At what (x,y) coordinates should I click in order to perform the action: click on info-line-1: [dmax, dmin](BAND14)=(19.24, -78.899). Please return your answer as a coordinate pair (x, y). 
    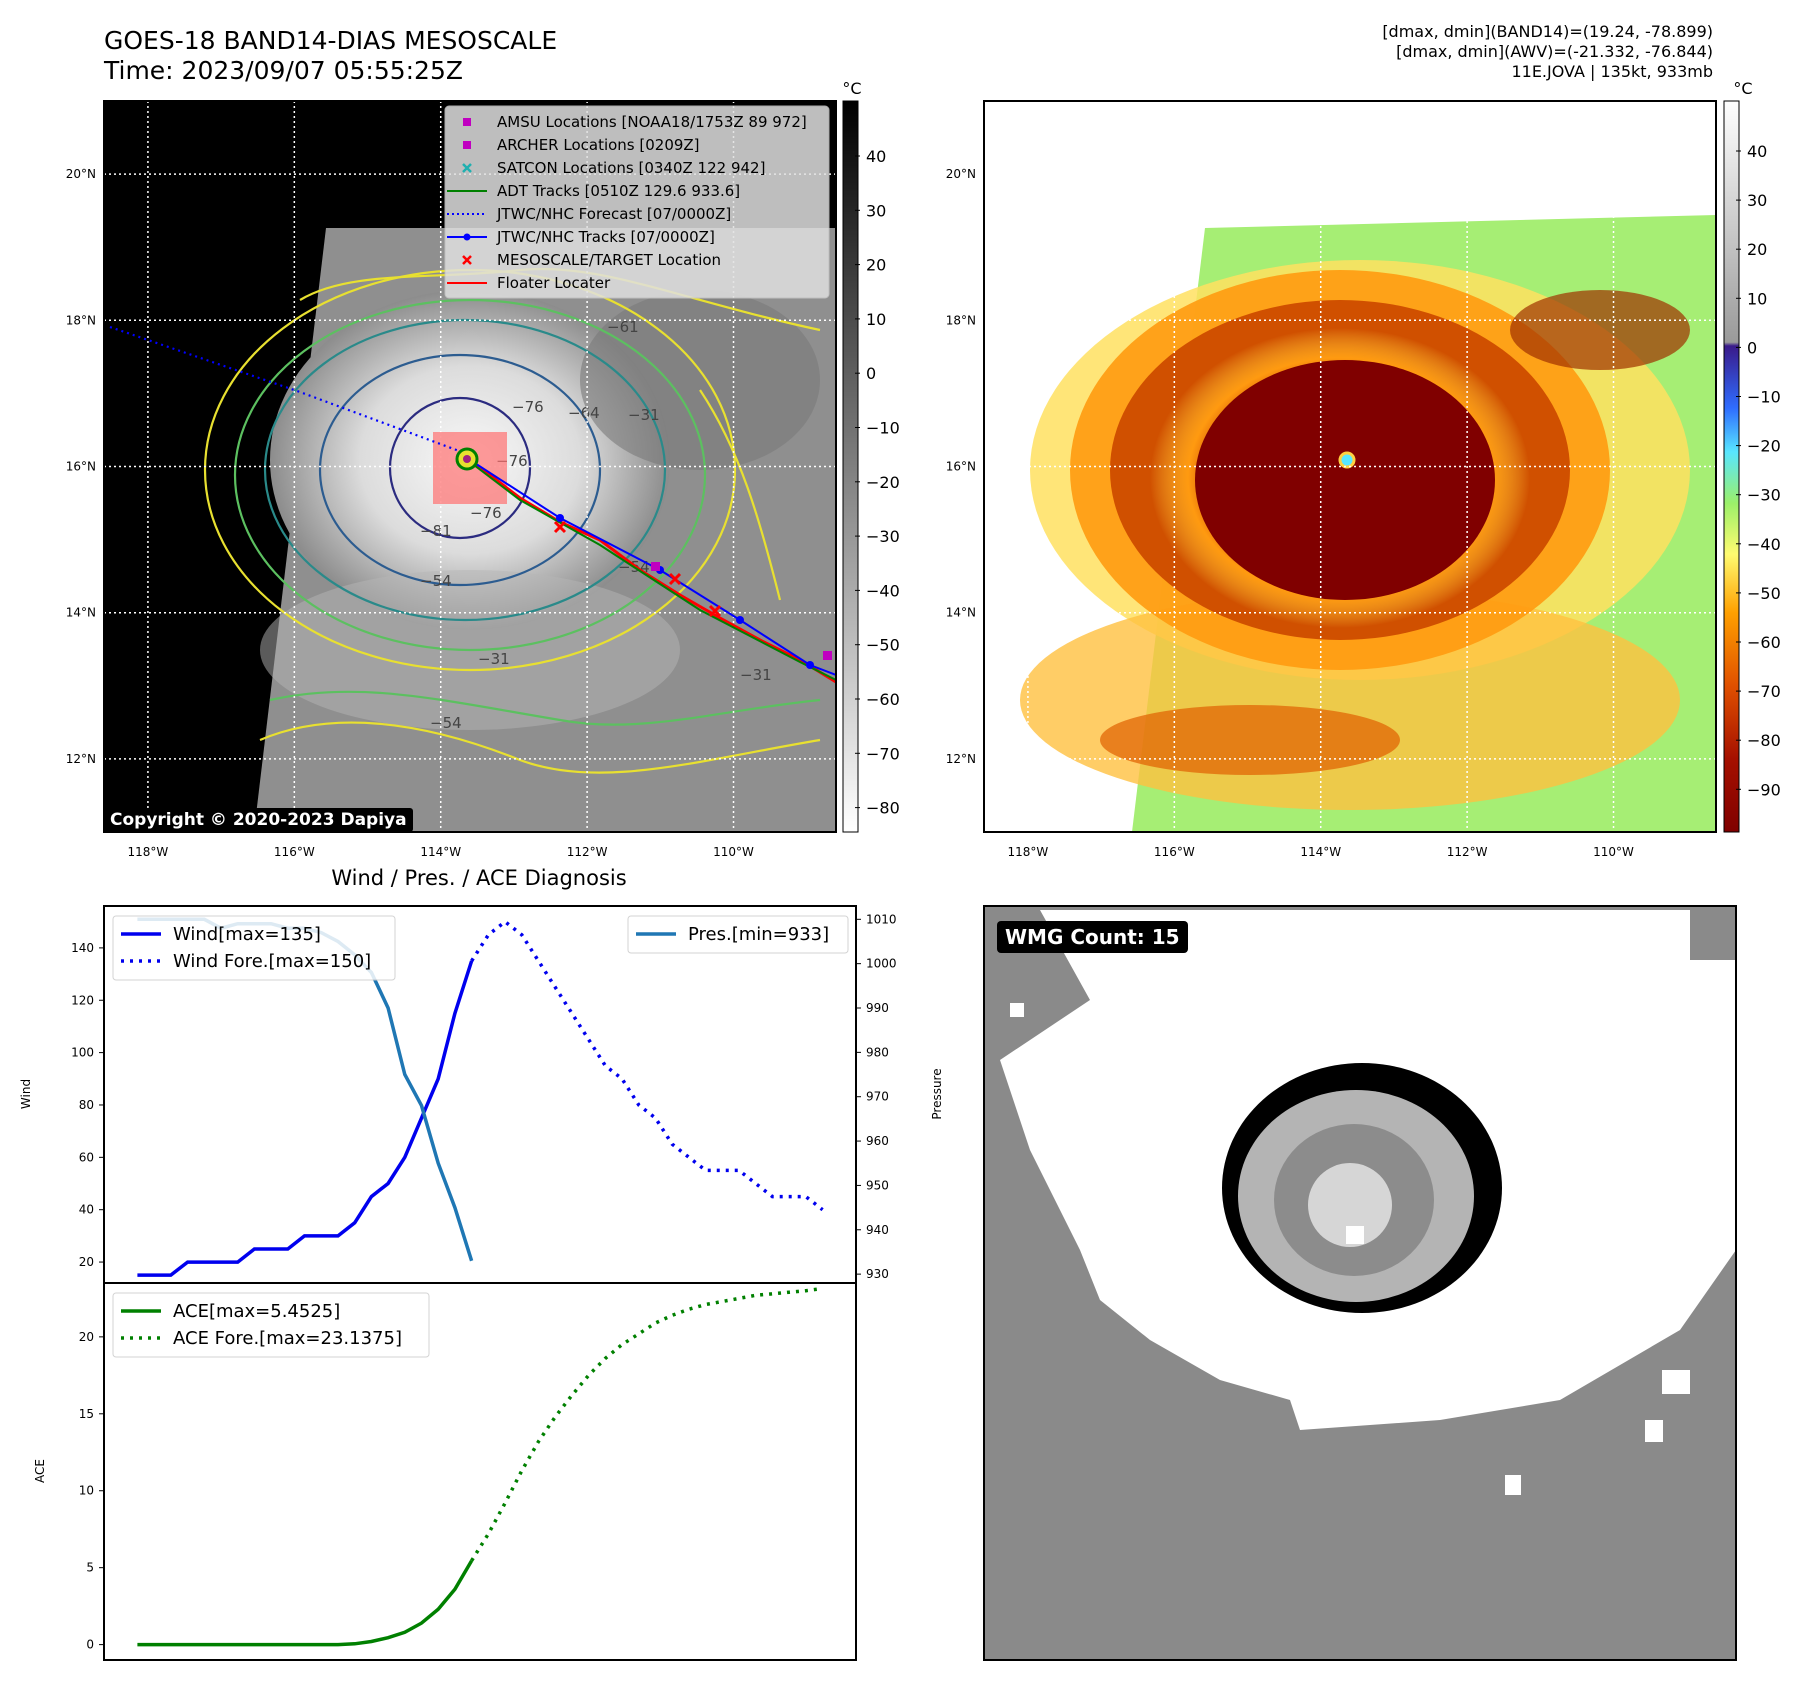
    Looking at the image, I should click on (1547, 31).